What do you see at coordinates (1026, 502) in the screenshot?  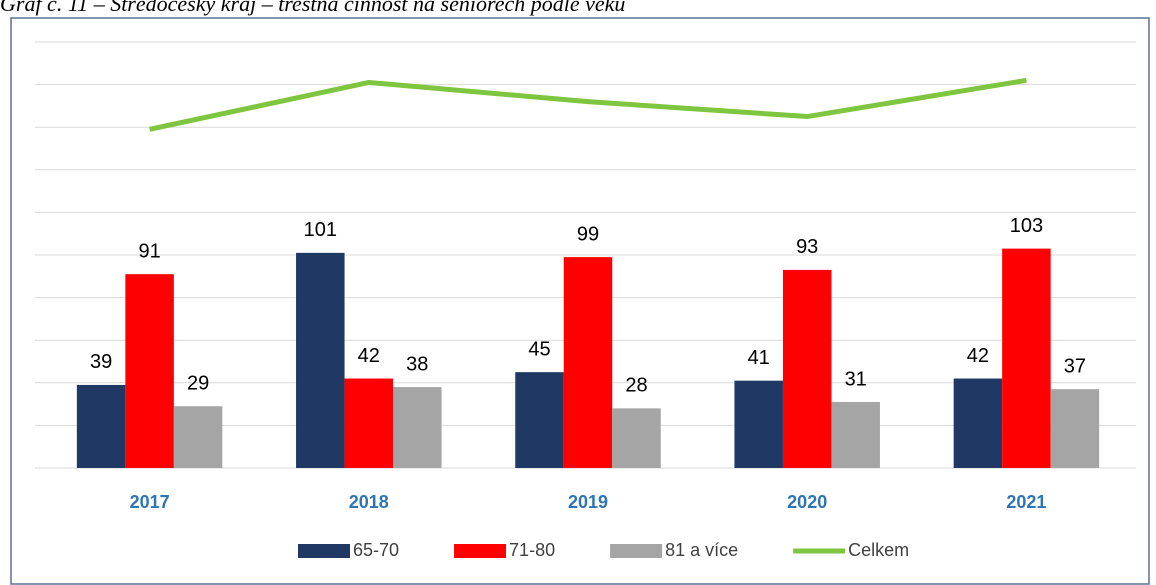 I see `x-tick-label: 2021` at bounding box center [1026, 502].